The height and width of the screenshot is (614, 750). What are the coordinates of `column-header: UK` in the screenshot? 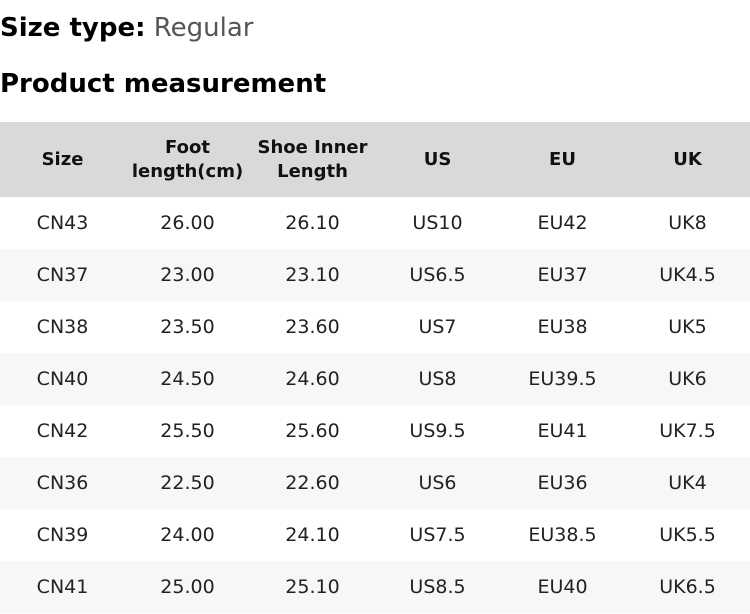 It's located at (687, 159).